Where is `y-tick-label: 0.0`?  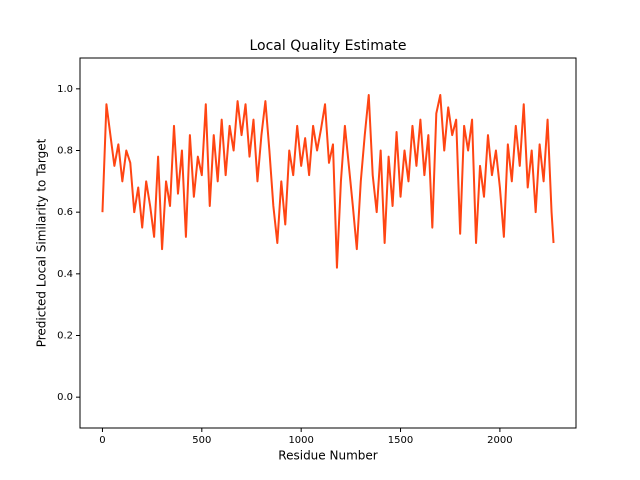 y-tick-label: 0.0 is located at coordinates (65, 397).